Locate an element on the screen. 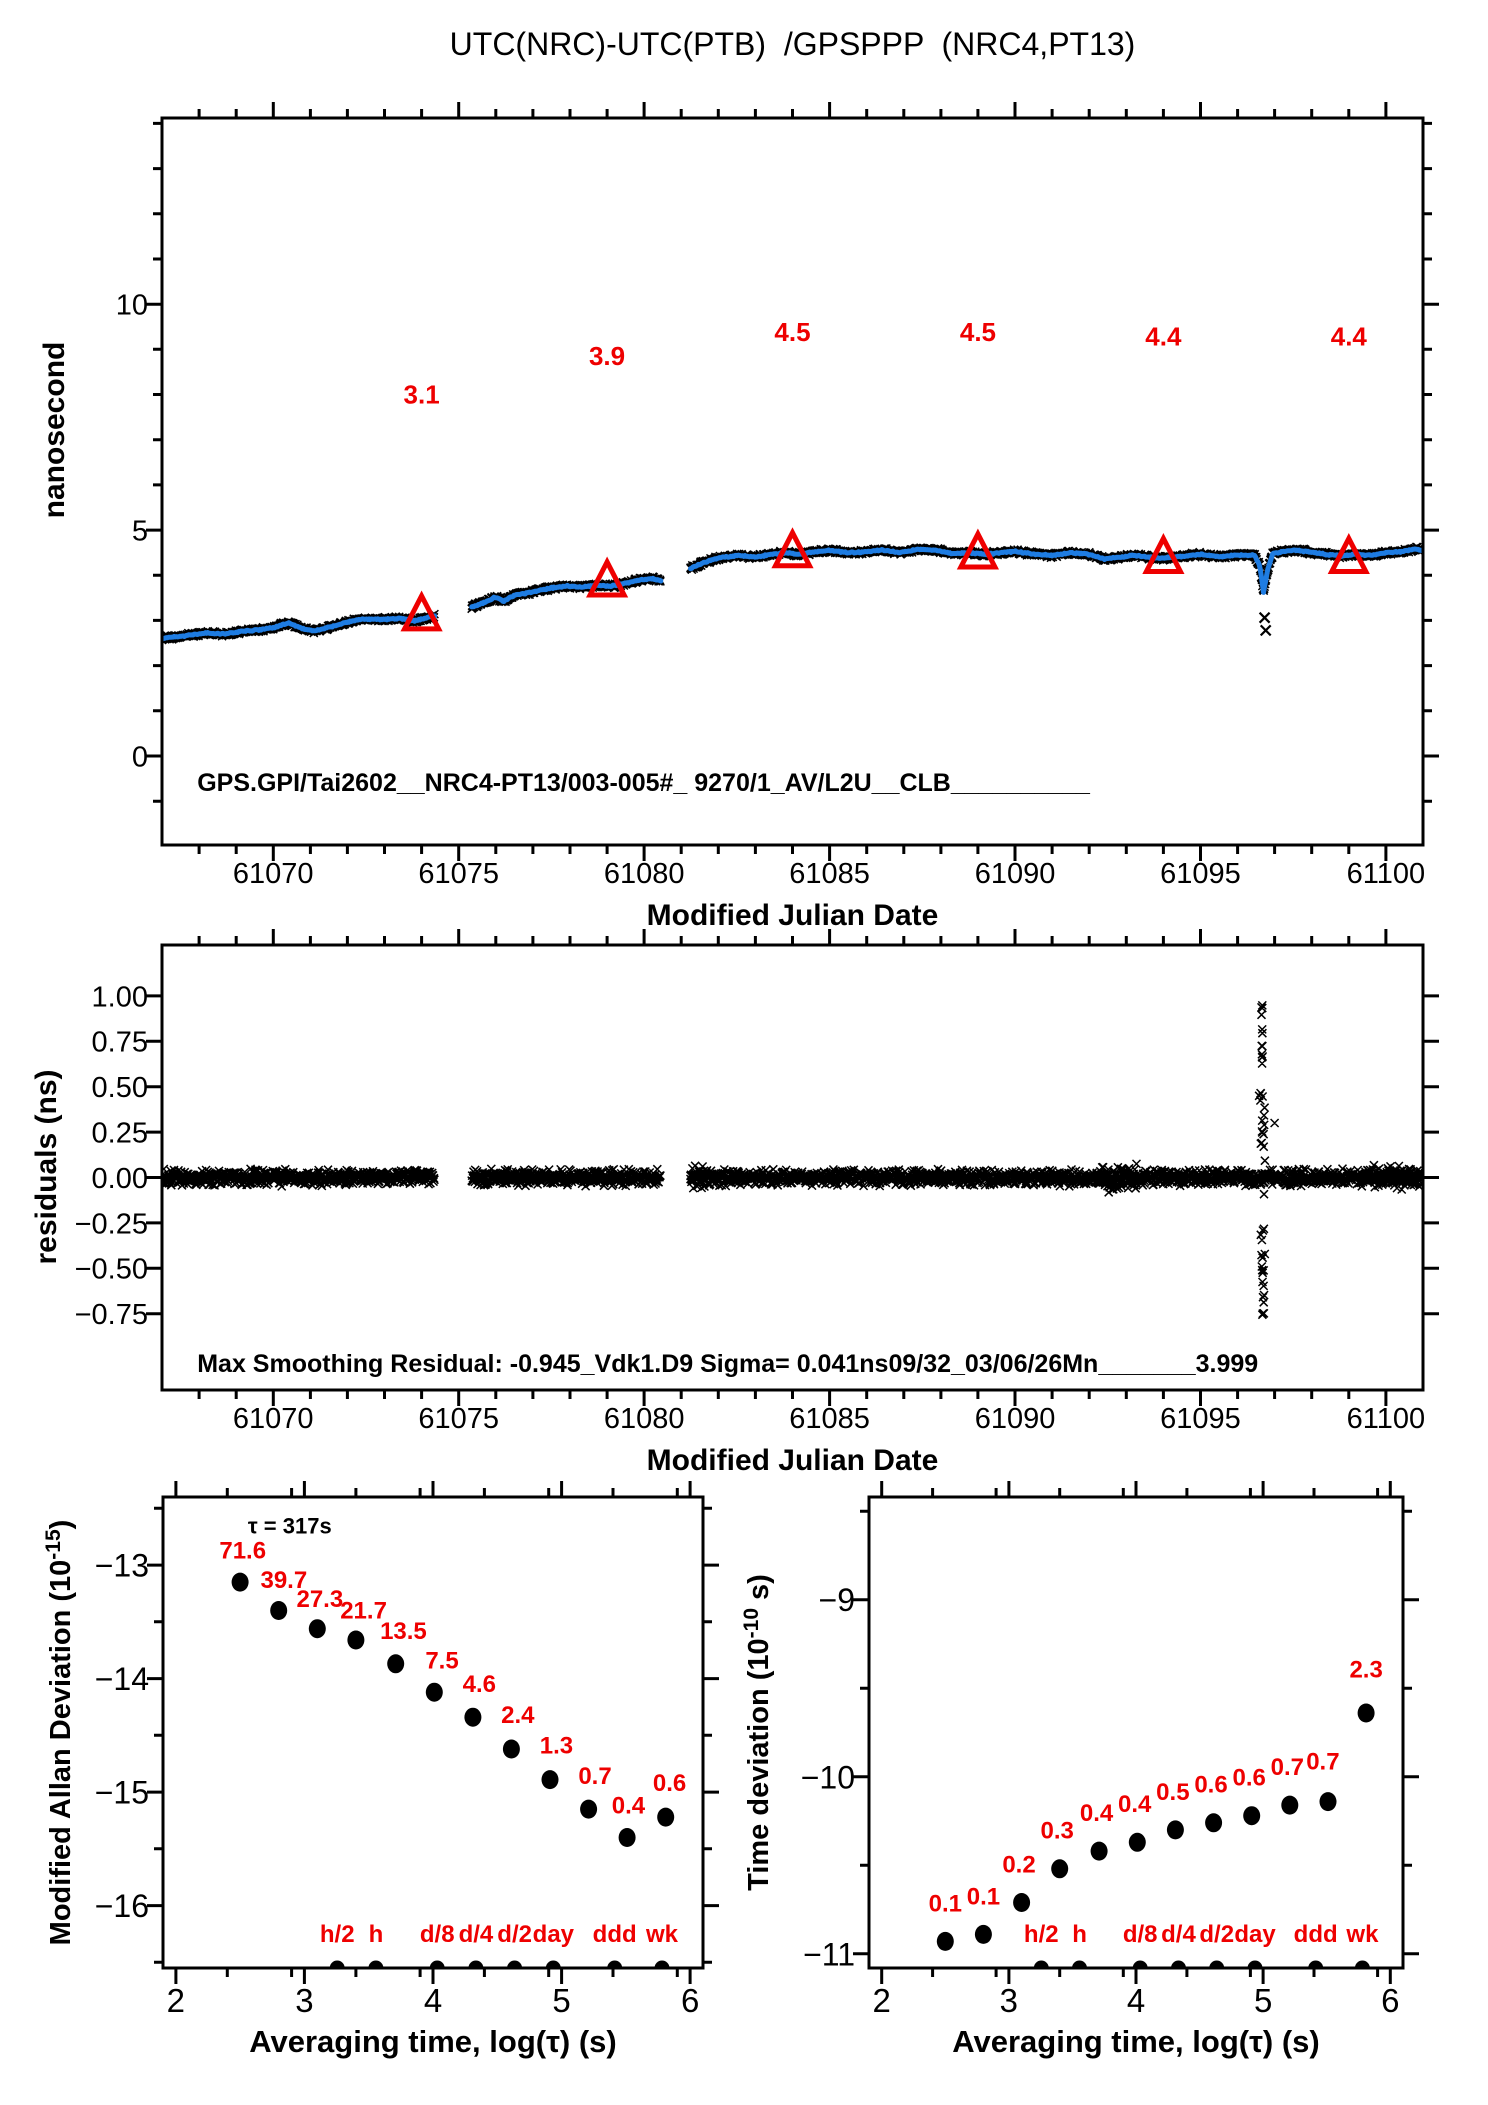 The height and width of the screenshot is (2105, 1488). y-tick-label: −11 is located at coordinates (829, 1954).